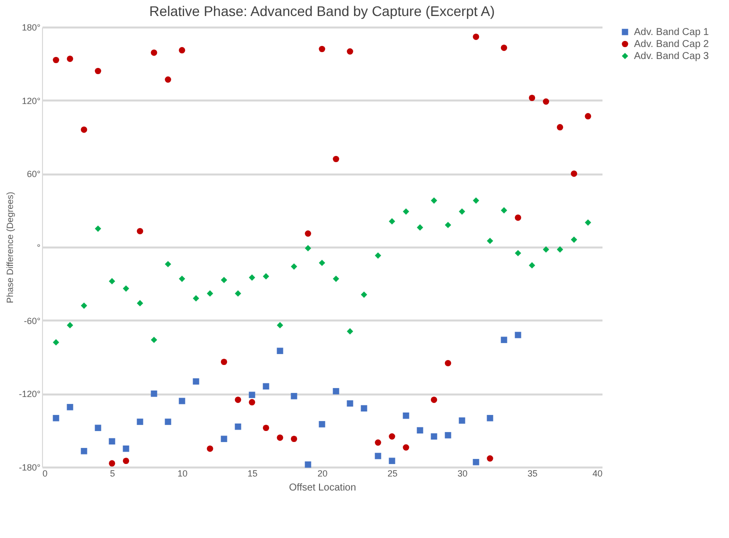 Image resolution: width=729 pixels, height=538 pixels. Describe the element at coordinates (252, 473) in the screenshot. I see `x-tick-label: 15` at that location.